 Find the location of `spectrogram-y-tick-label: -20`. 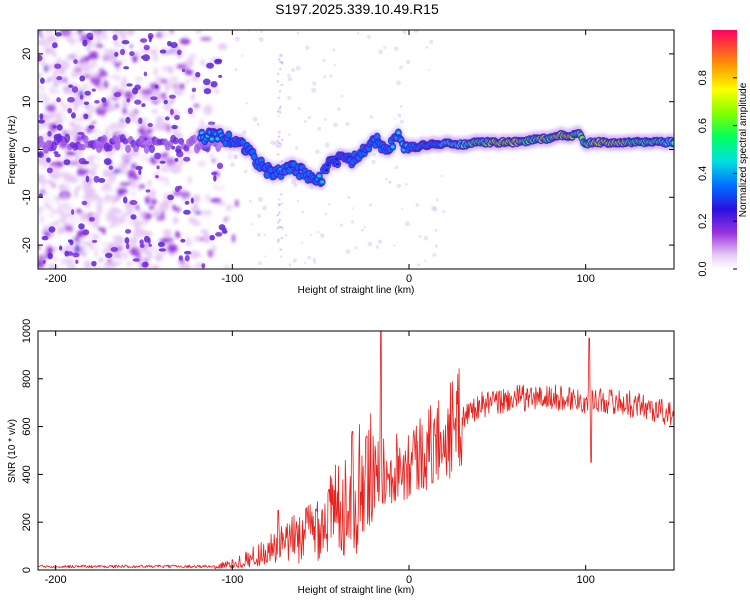

spectrogram-y-tick-label: -20 is located at coordinates (27, 245).